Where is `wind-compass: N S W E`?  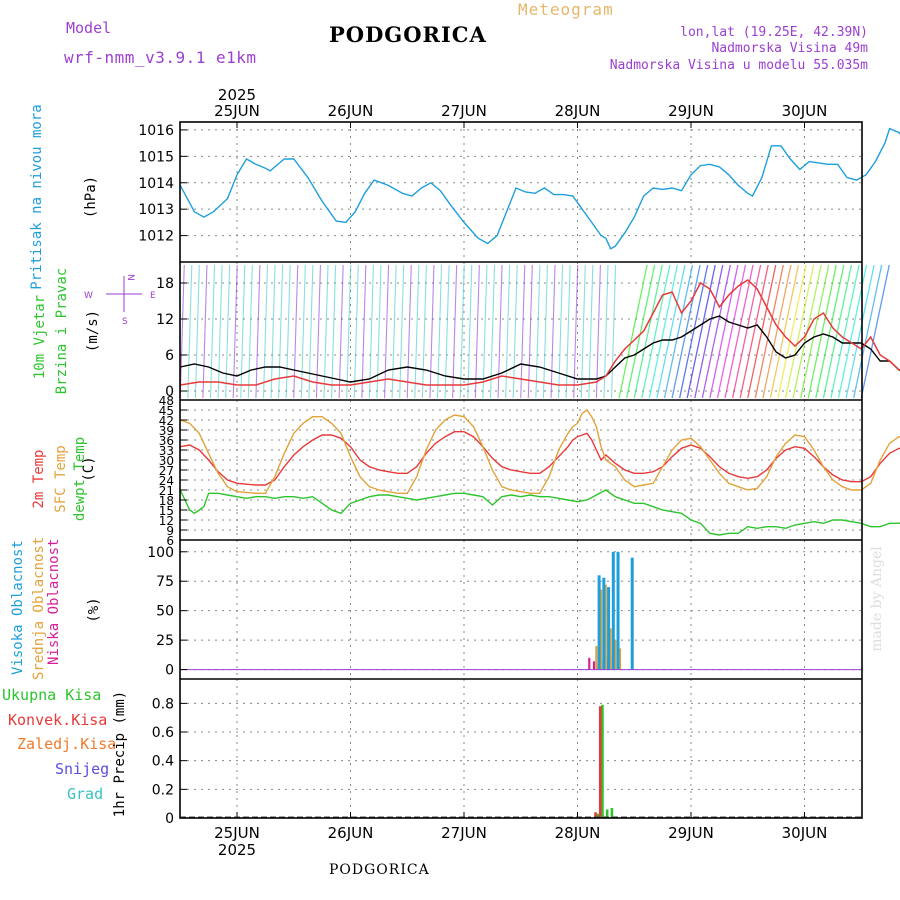
wind-compass: N S W E is located at coordinates (120, 300).